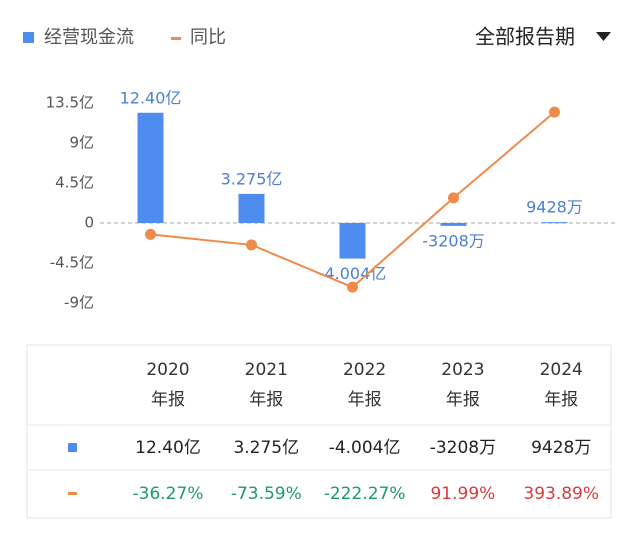  What do you see at coordinates (74, 183) in the screenshot?
I see `y-tick-label: 4.5亿` at bounding box center [74, 183].